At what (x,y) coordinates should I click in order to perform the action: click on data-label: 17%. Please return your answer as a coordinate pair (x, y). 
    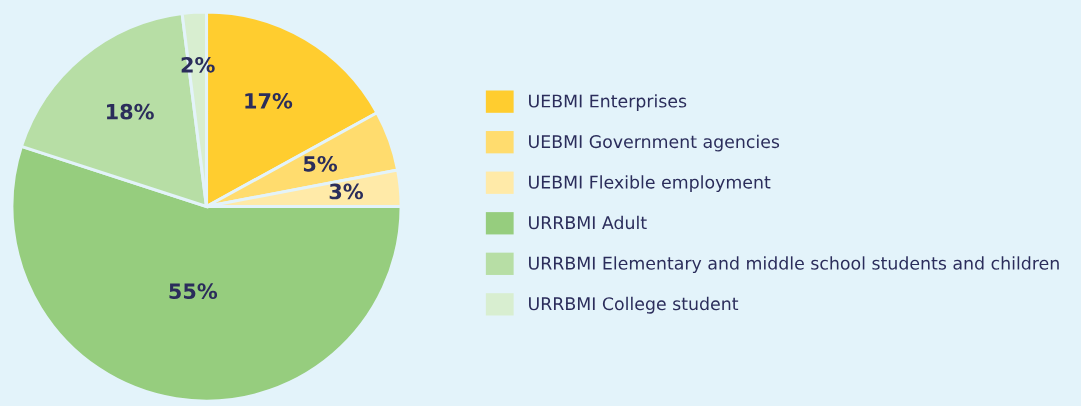
    Looking at the image, I should click on (269, 100).